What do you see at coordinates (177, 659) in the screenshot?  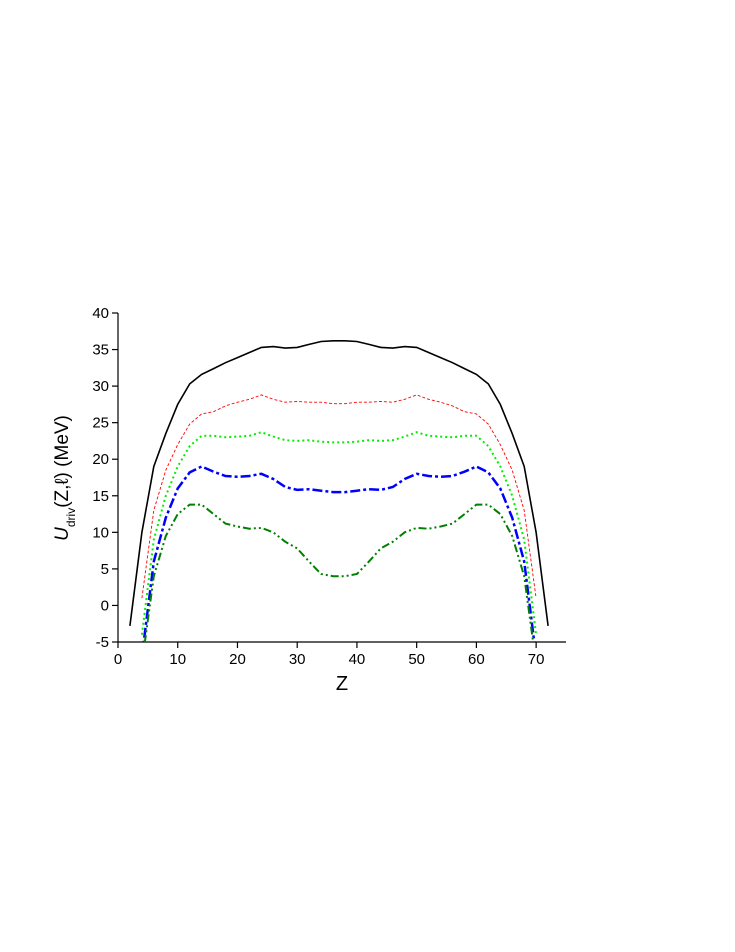 I see `x-tick-label: 10` at bounding box center [177, 659].